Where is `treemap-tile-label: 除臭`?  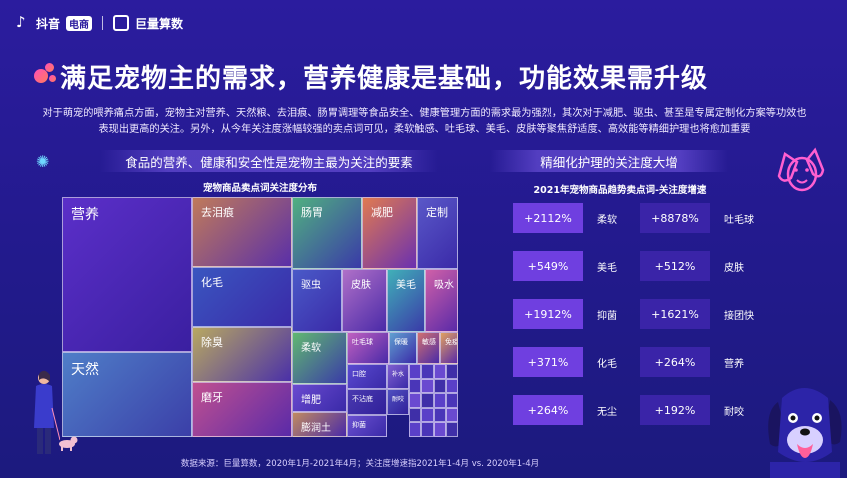 treemap-tile-label: 除臭 is located at coordinates (212, 342).